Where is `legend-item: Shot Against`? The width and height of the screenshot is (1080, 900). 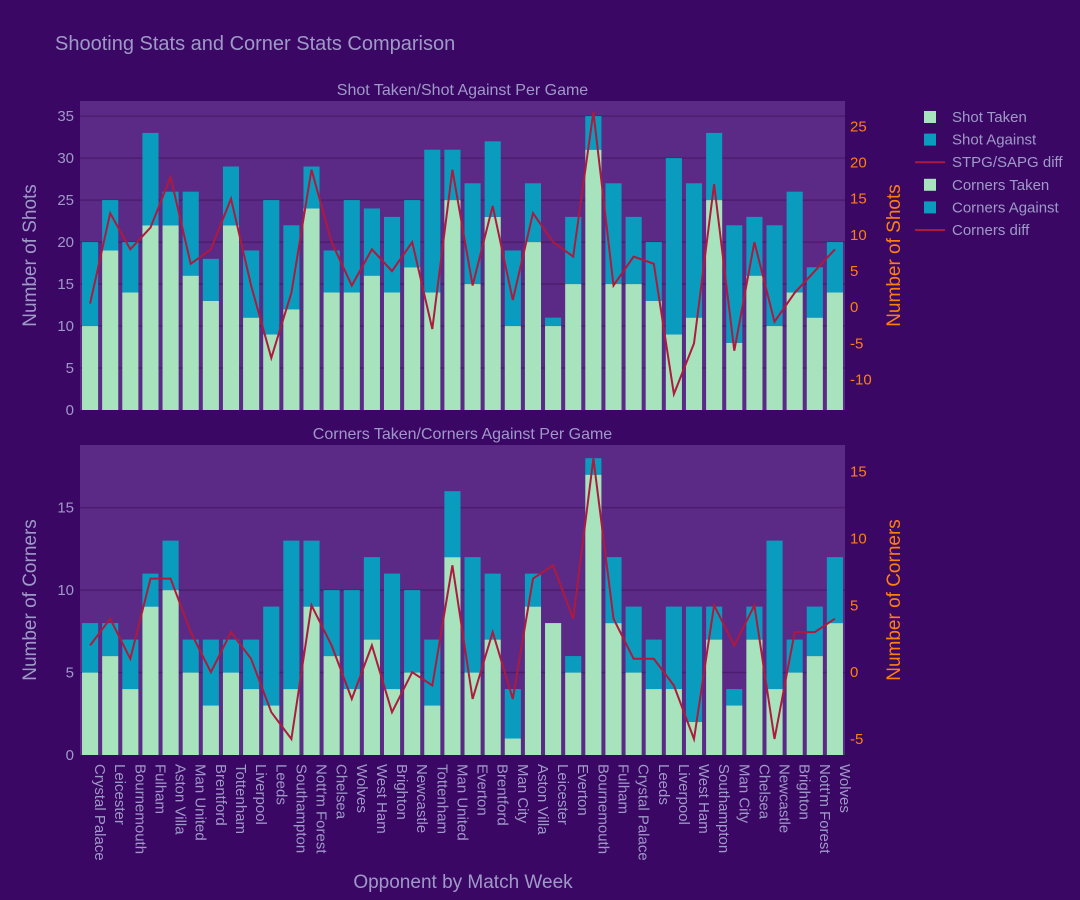 legend-item: Shot Against is located at coordinates (980, 140).